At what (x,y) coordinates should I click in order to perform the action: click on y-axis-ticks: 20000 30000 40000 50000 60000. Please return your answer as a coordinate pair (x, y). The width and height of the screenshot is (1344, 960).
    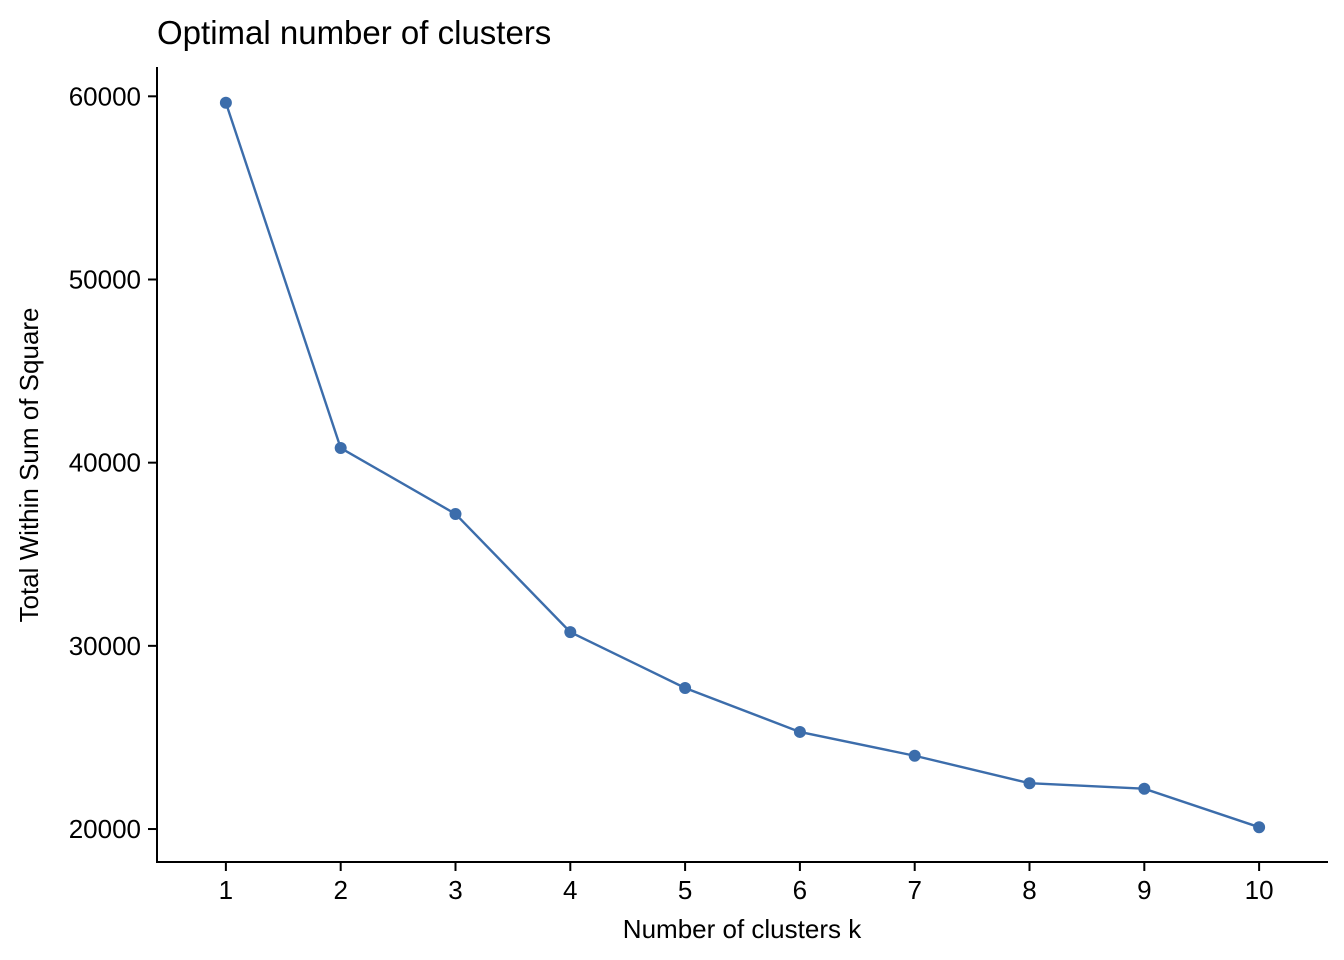
    Looking at the image, I should click on (113, 462).